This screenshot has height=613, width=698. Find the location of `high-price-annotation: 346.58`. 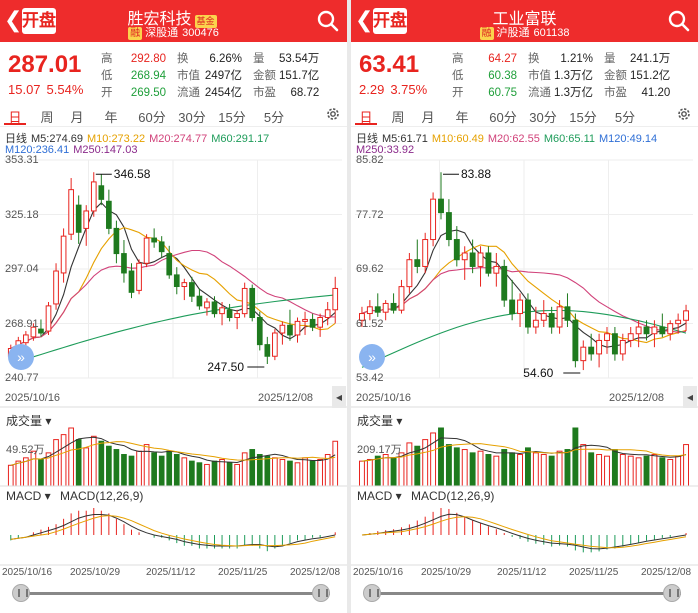

high-price-annotation: 346.58 is located at coordinates (132, 174).